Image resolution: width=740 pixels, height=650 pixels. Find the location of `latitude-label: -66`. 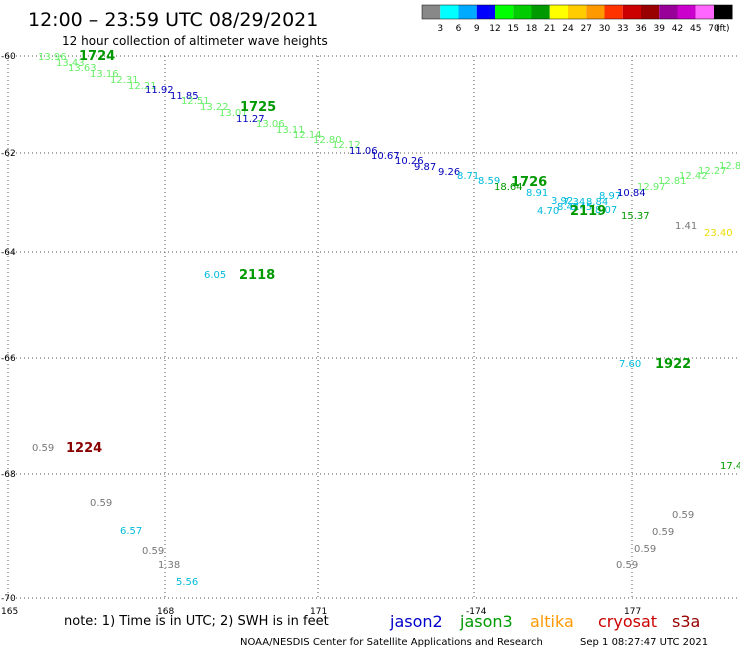

latitude-label: -66 is located at coordinates (8, 359).